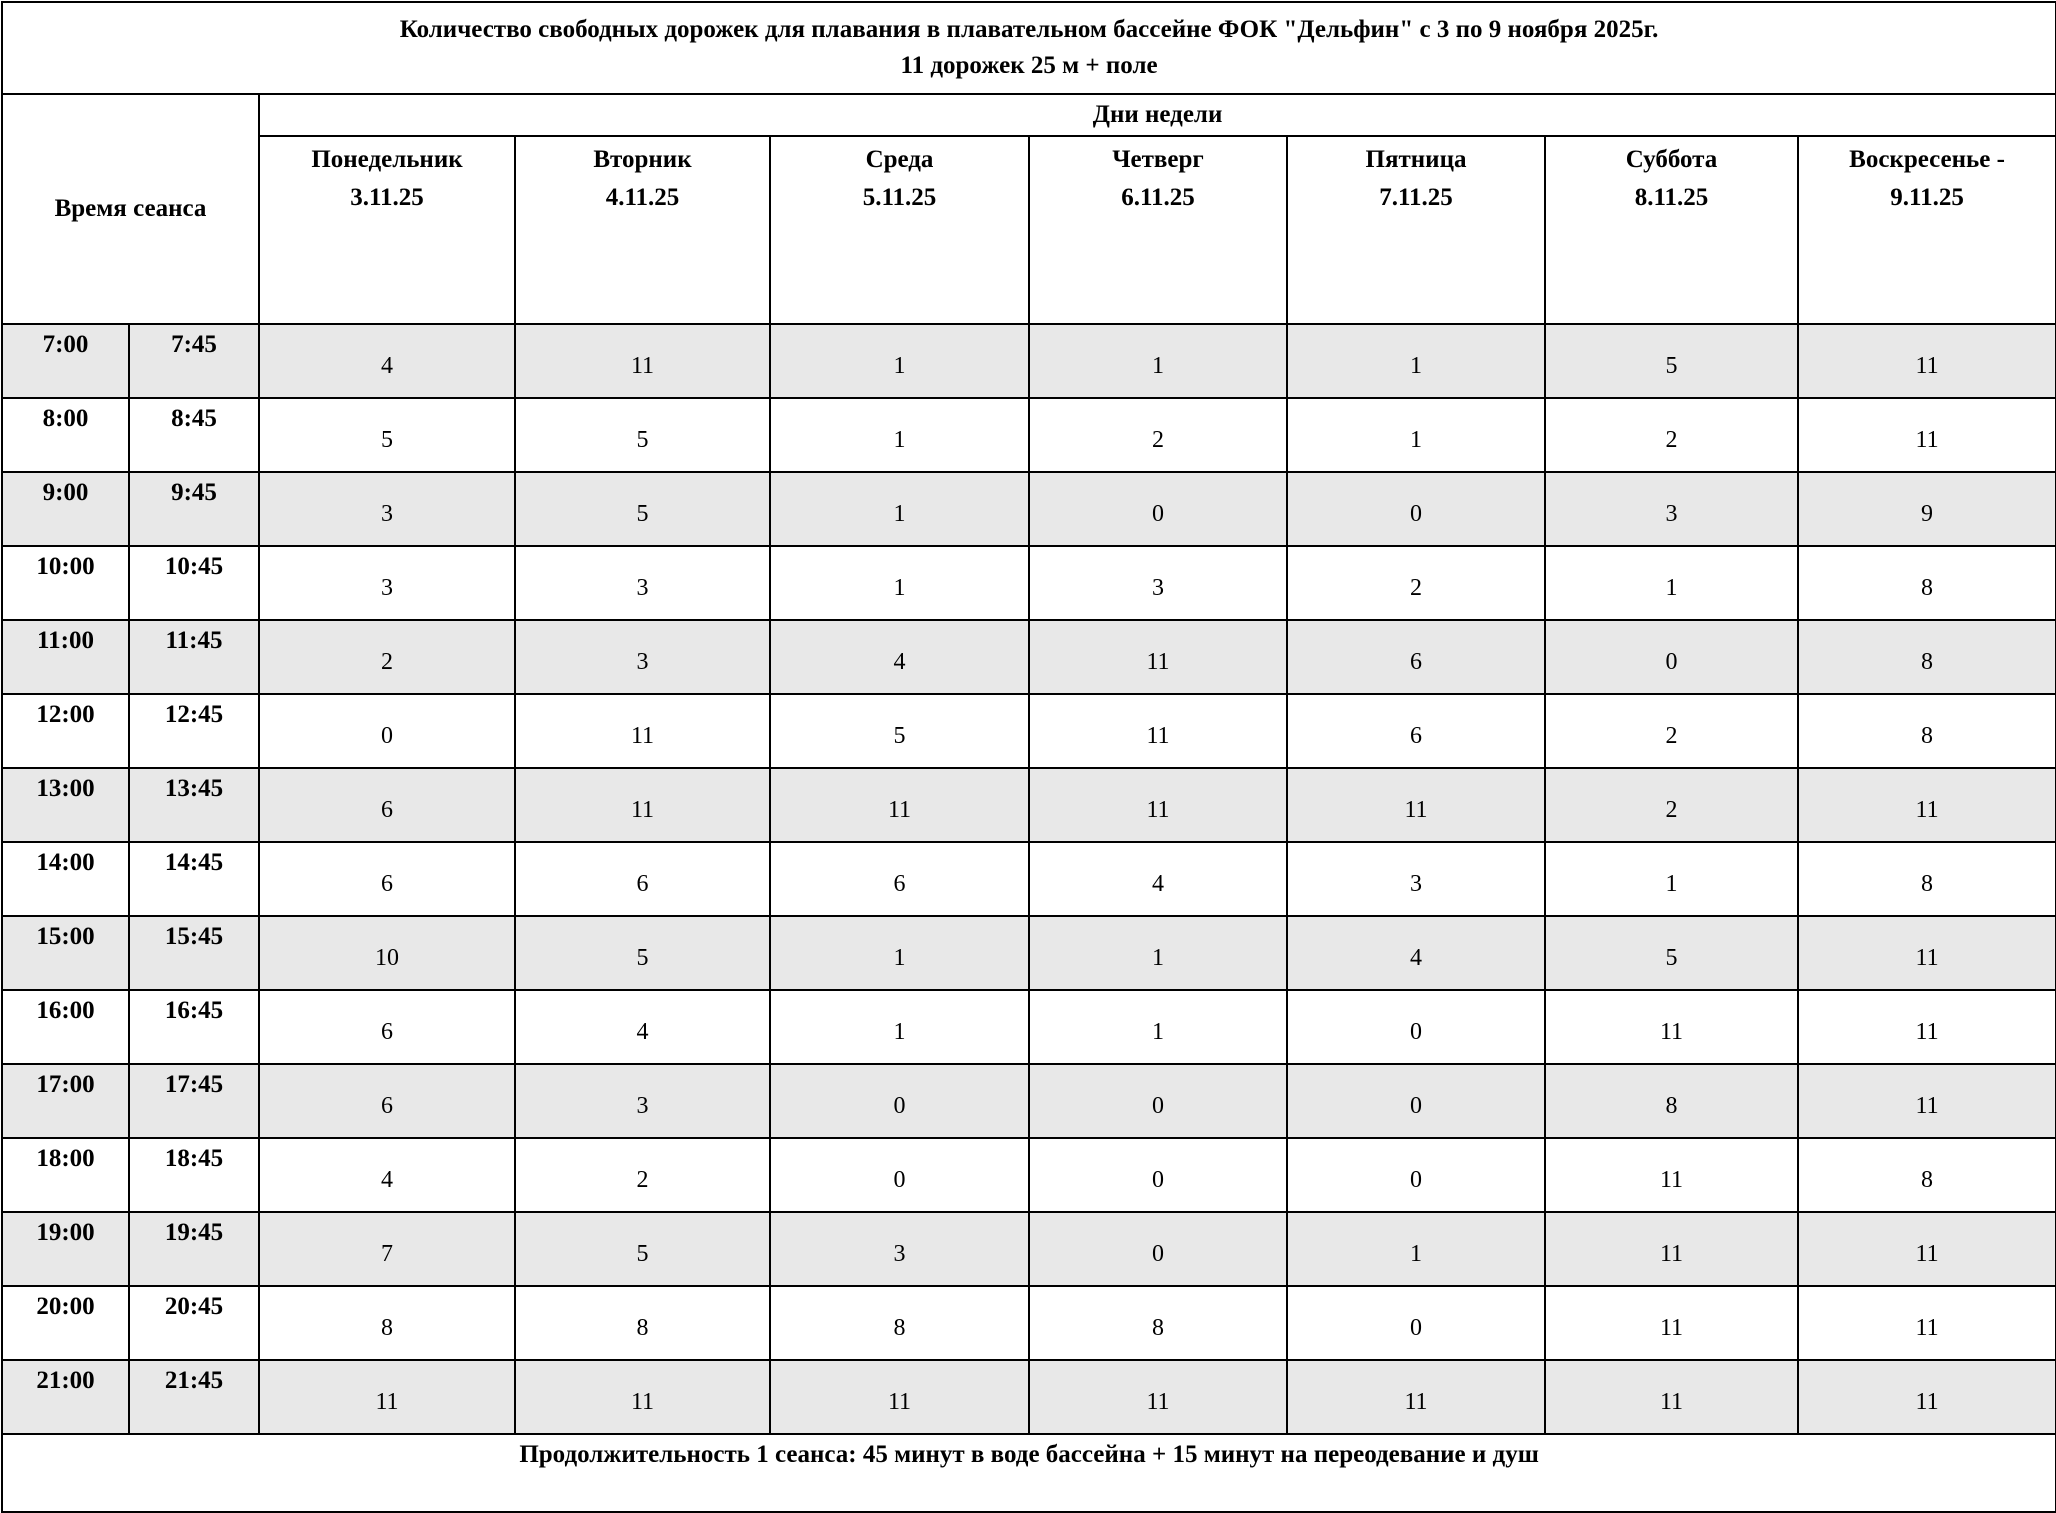  Describe the element at coordinates (1927, 159) in the screenshot. I see `day-name: Воскресенье -` at that location.